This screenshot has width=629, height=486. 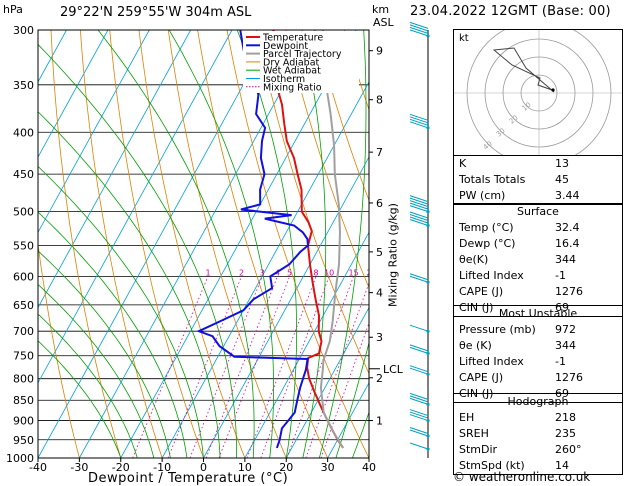 I want to click on totals-value: 45, so click(x=562, y=179).